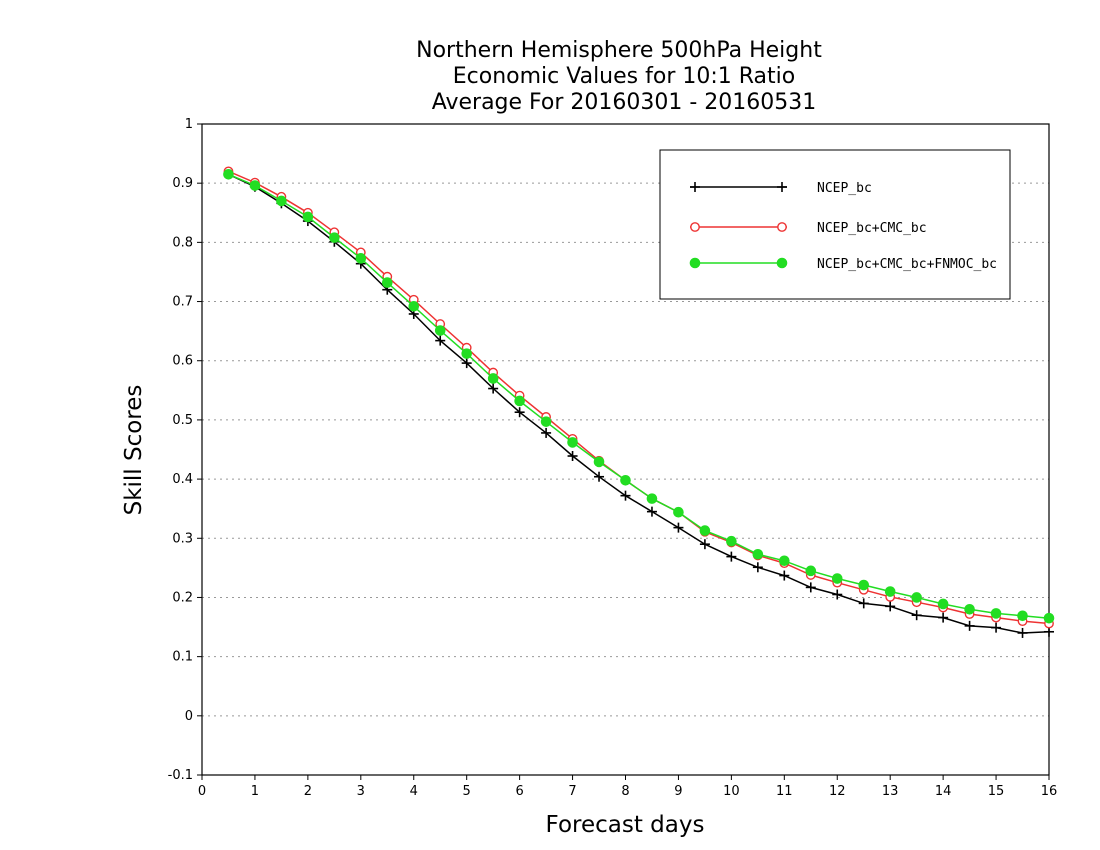  I want to click on x-tick-label: 4, so click(414, 791).